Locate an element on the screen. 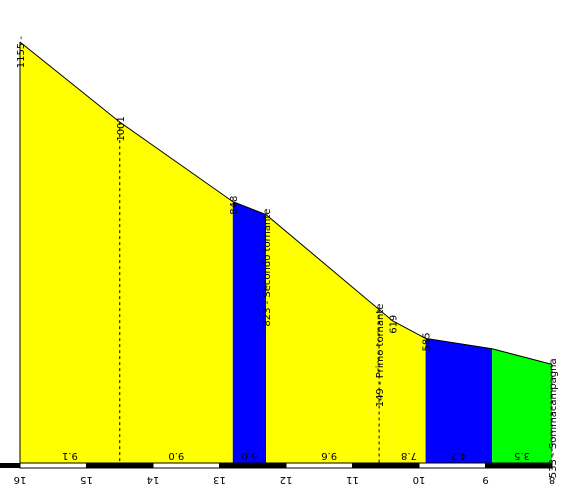 The width and height of the screenshot is (561, 489). segment-gradient-label: 3.5 is located at coordinates (522, 455).